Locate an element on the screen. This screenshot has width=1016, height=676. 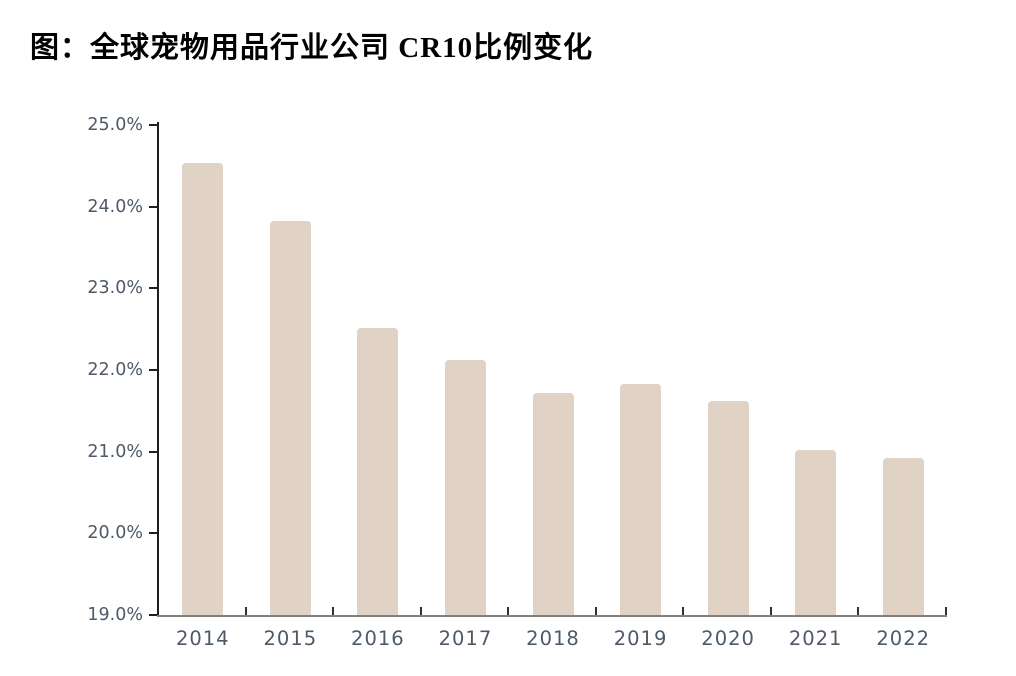
y-axis-tick-label: 22.0% is located at coordinates (115, 370).